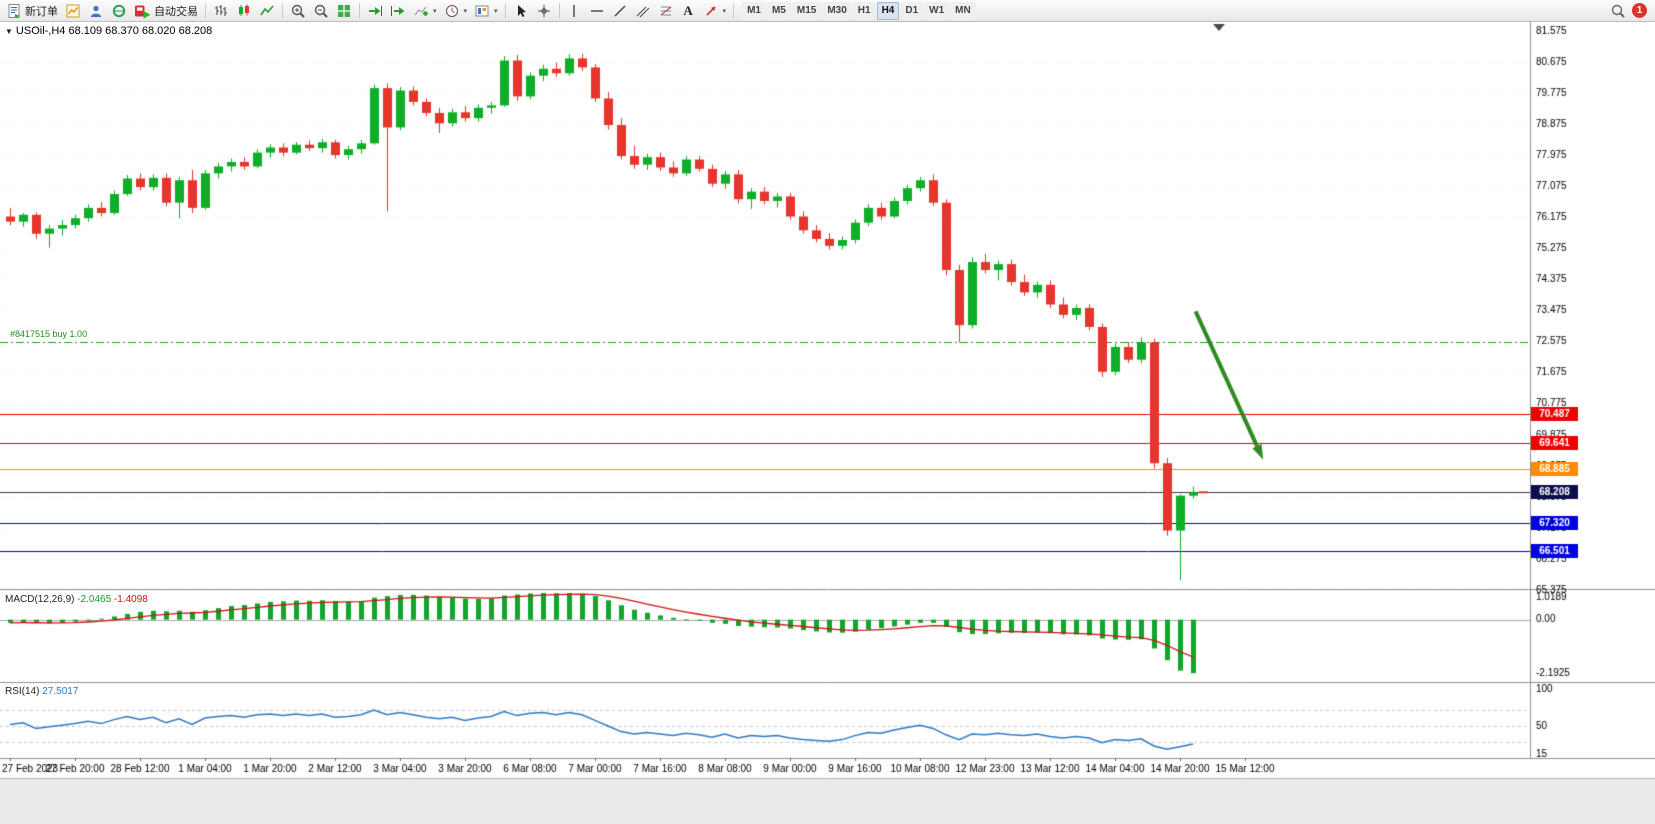  I want to click on candlestick-chart-icon, so click(244, 10).